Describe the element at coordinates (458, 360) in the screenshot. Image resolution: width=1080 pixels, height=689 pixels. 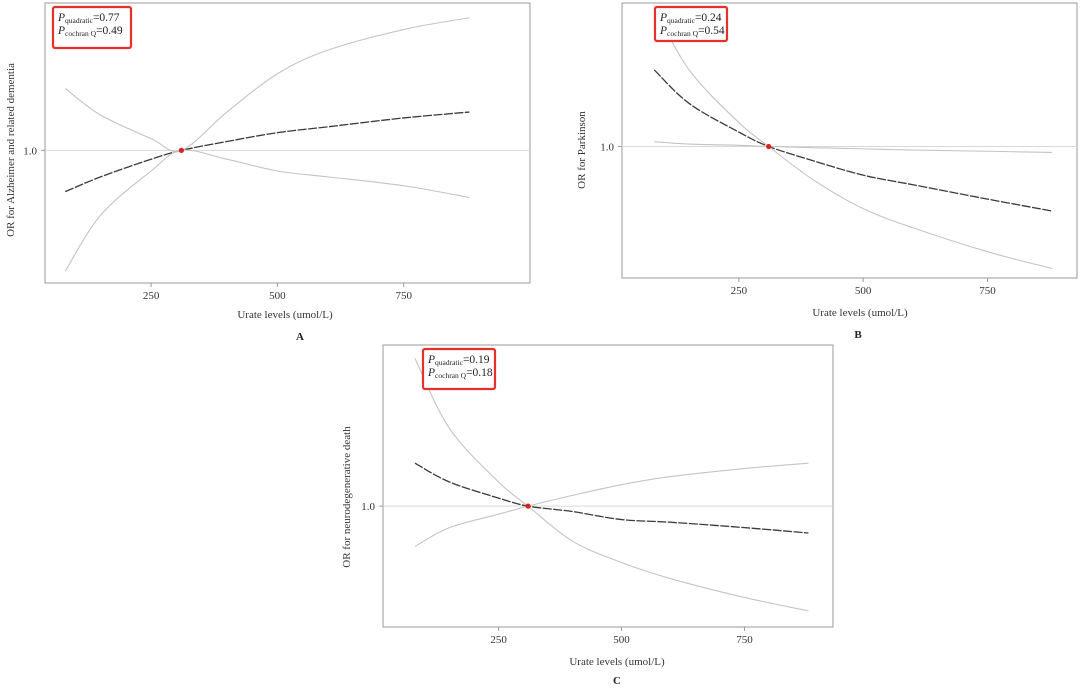
I see `p-quadratic: Pquadratic=0.19` at that location.